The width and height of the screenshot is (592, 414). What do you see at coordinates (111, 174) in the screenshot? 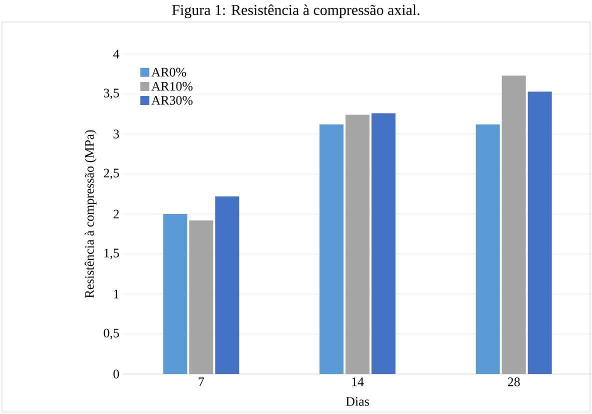
I see `y-tick-label: 2,5` at bounding box center [111, 174].